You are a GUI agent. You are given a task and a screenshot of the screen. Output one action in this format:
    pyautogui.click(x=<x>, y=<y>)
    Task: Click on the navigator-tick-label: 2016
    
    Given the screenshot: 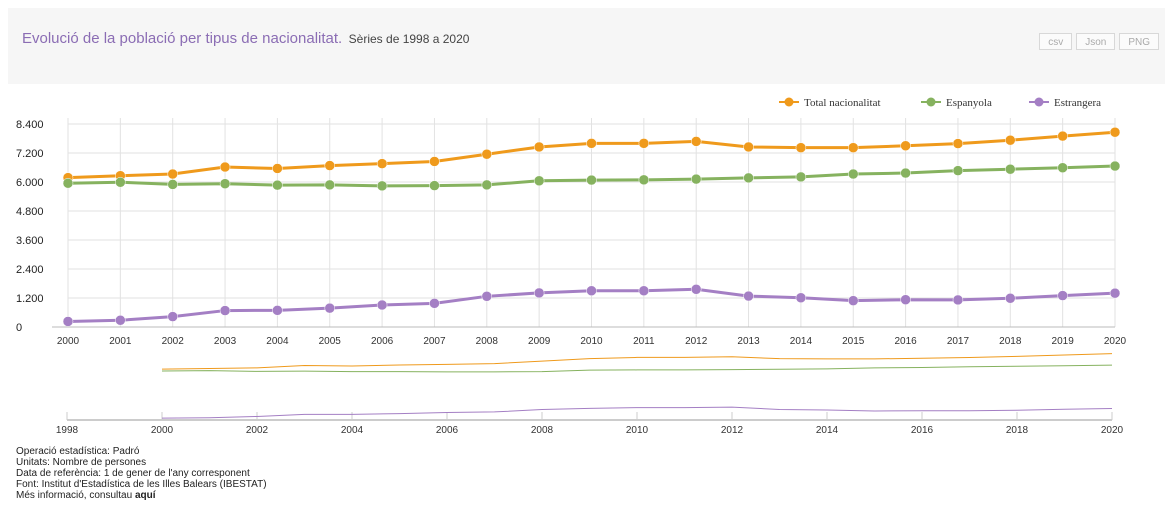 What is the action you would take?
    pyautogui.click(x=922, y=430)
    